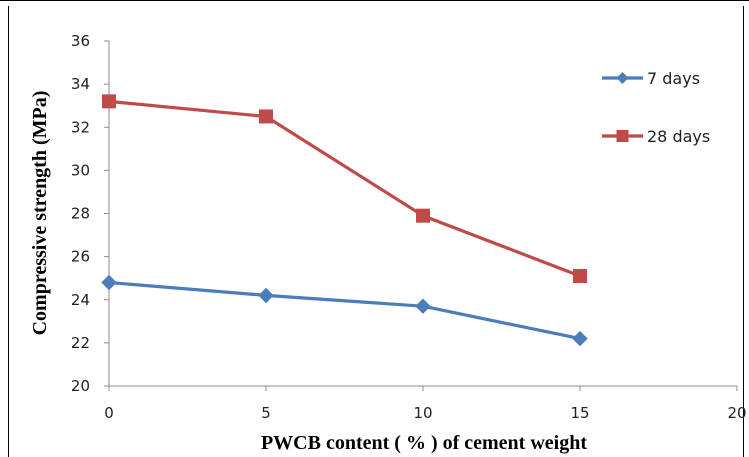 The height and width of the screenshot is (457, 749). Describe the element at coordinates (579, 413) in the screenshot. I see `x-tick-label: 15` at that location.